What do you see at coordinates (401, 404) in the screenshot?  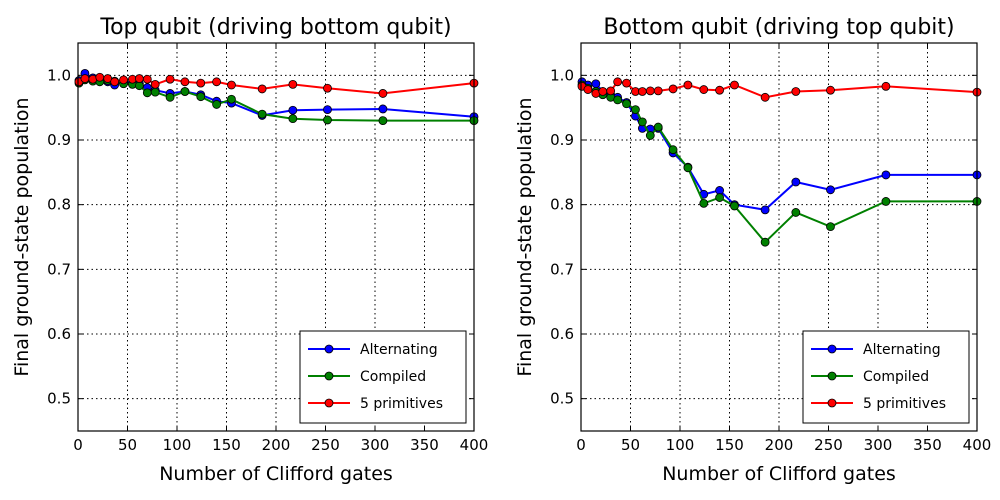 I see `legend-label: 5 primitives` at bounding box center [401, 404].